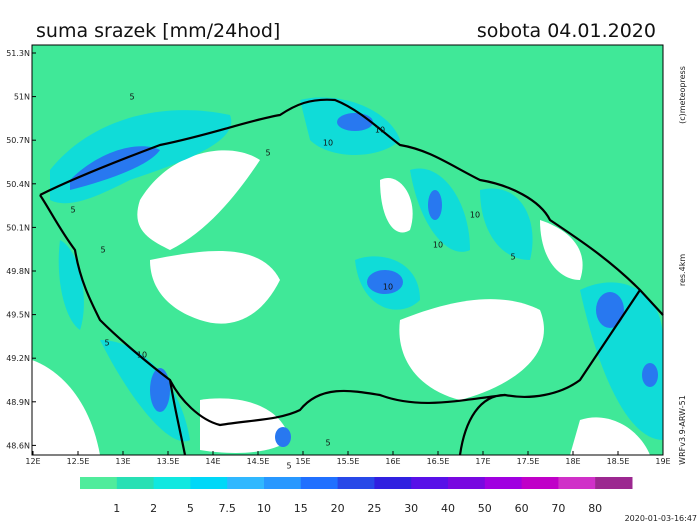  What do you see at coordinates (153, 508) in the screenshot?
I see `colorbar-label: 2` at bounding box center [153, 508].